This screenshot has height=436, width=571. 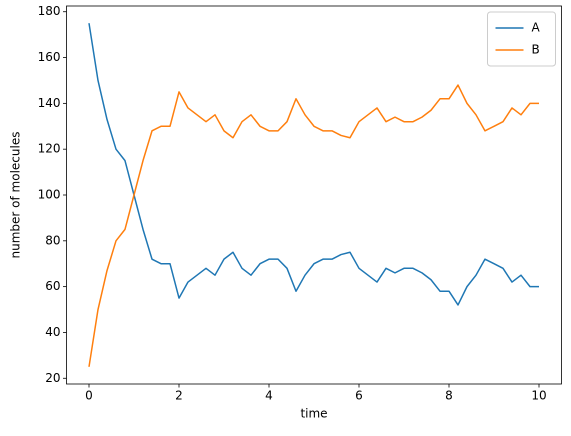 I want to click on y-tick-label: 40, so click(x=52, y=332).